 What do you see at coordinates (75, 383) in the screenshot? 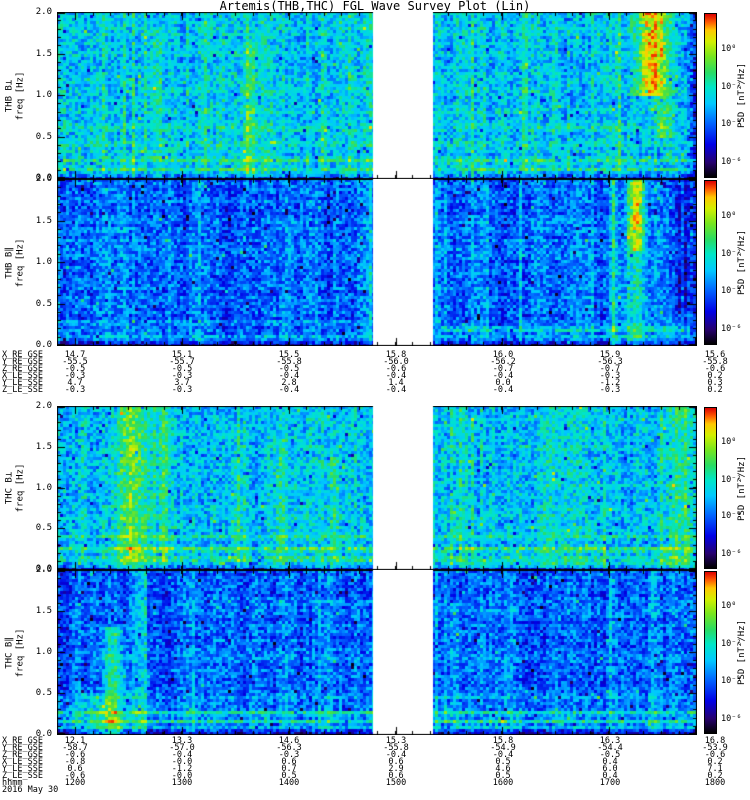
I see `ephemeris-value: 4.7` at bounding box center [75, 383].